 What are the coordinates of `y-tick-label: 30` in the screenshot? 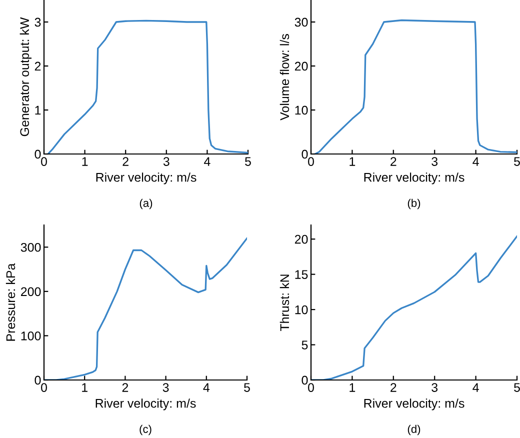 It's located at (301, 22).